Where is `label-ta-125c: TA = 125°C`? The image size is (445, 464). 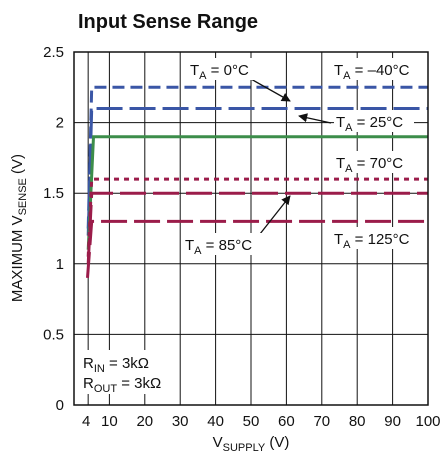 label-ta-125c: TA = 125°C is located at coordinates (372, 241).